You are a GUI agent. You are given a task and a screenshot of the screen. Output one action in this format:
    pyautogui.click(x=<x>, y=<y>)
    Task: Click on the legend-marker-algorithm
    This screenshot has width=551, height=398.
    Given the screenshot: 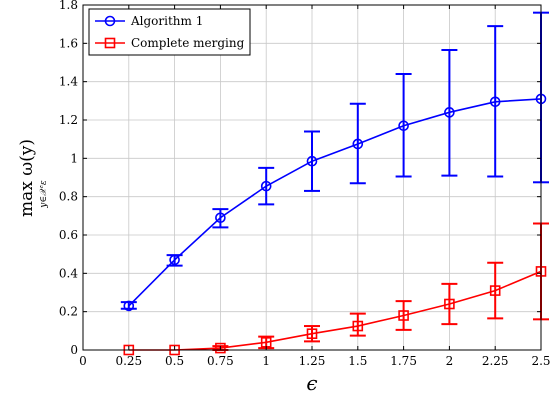 What is the action you would take?
    pyautogui.click(x=110, y=21)
    